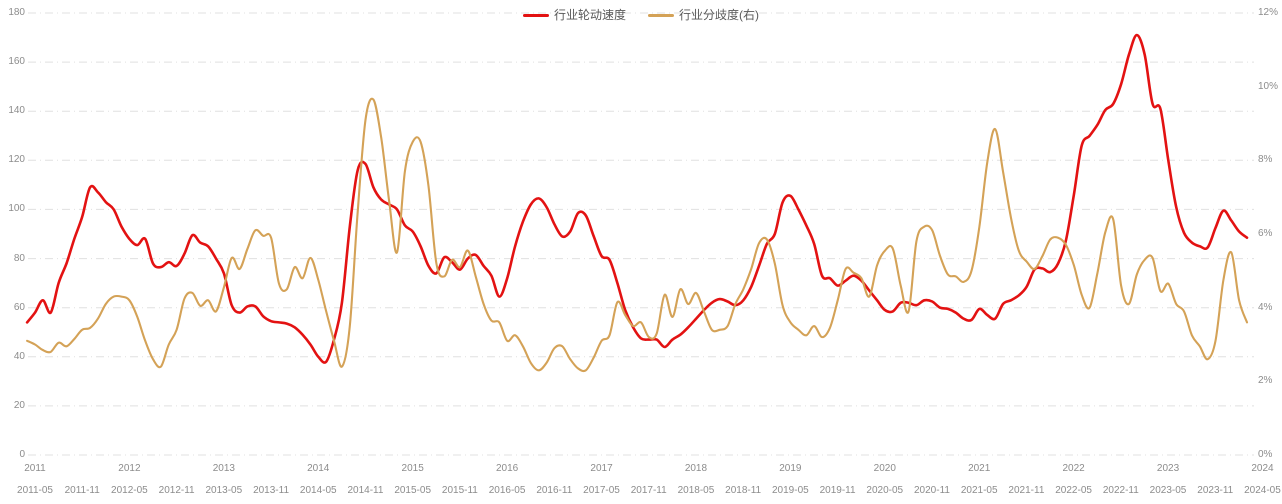  Describe the element at coordinates (365, 490) in the screenshot. I see `x-axis-month-label: 2014-11` at that location.